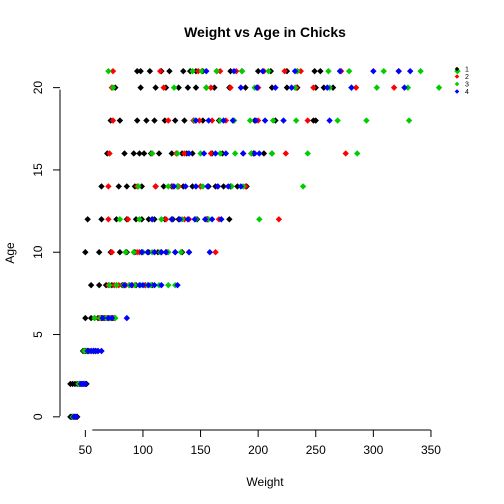 The height and width of the screenshot is (504, 504). Describe the element at coordinates (38, 88) in the screenshot. I see `y-tick-label: 20` at that location.